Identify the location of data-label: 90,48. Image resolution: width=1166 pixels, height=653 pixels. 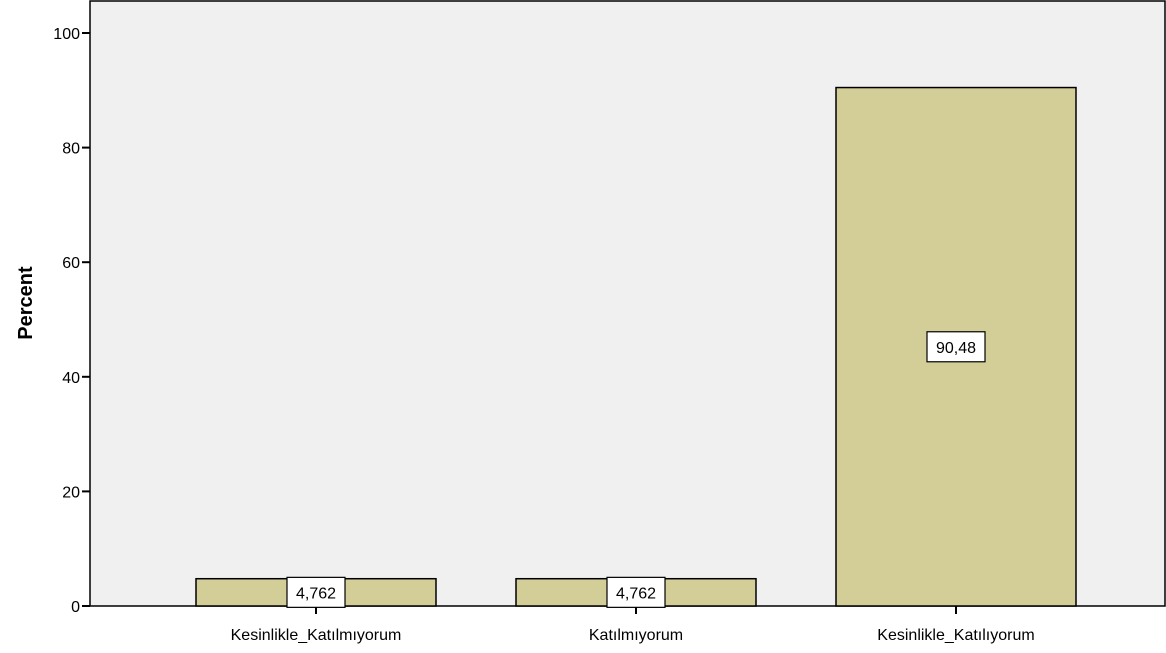
(956, 348).